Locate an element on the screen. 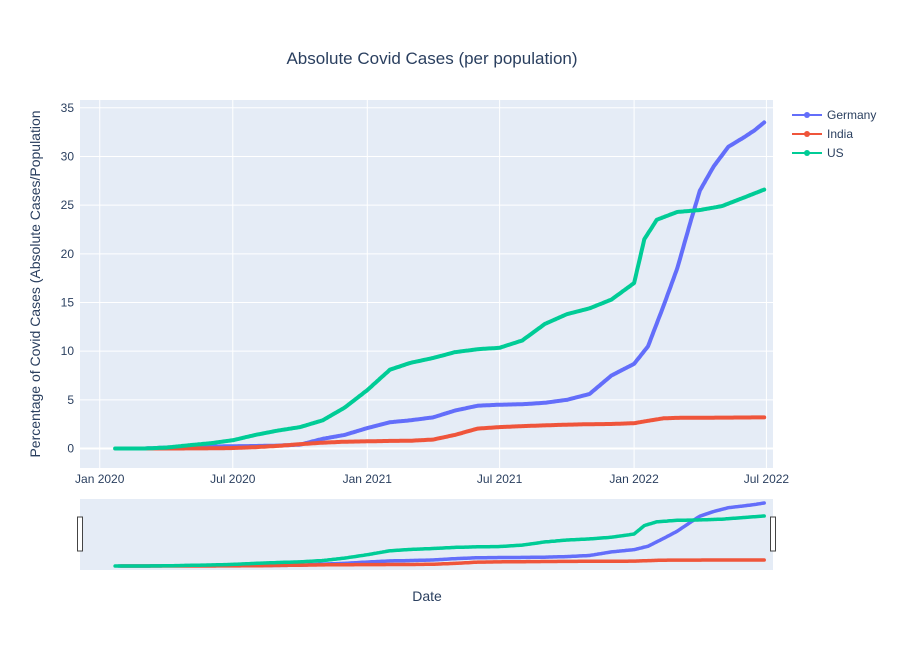 The width and height of the screenshot is (900, 655). legend-item-india: India is located at coordinates (822, 134).